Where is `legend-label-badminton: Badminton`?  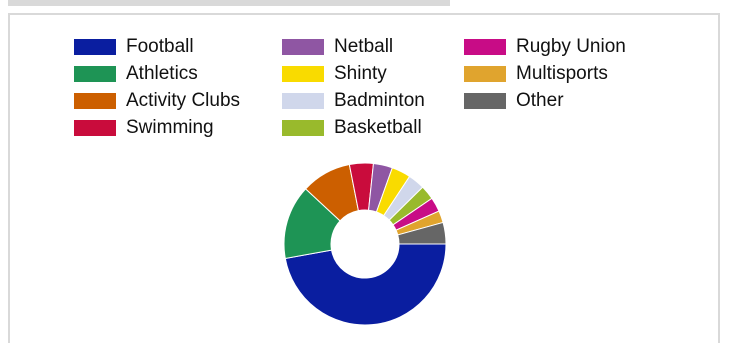 legend-label-badminton: Badminton is located at coordinates (379, 100).